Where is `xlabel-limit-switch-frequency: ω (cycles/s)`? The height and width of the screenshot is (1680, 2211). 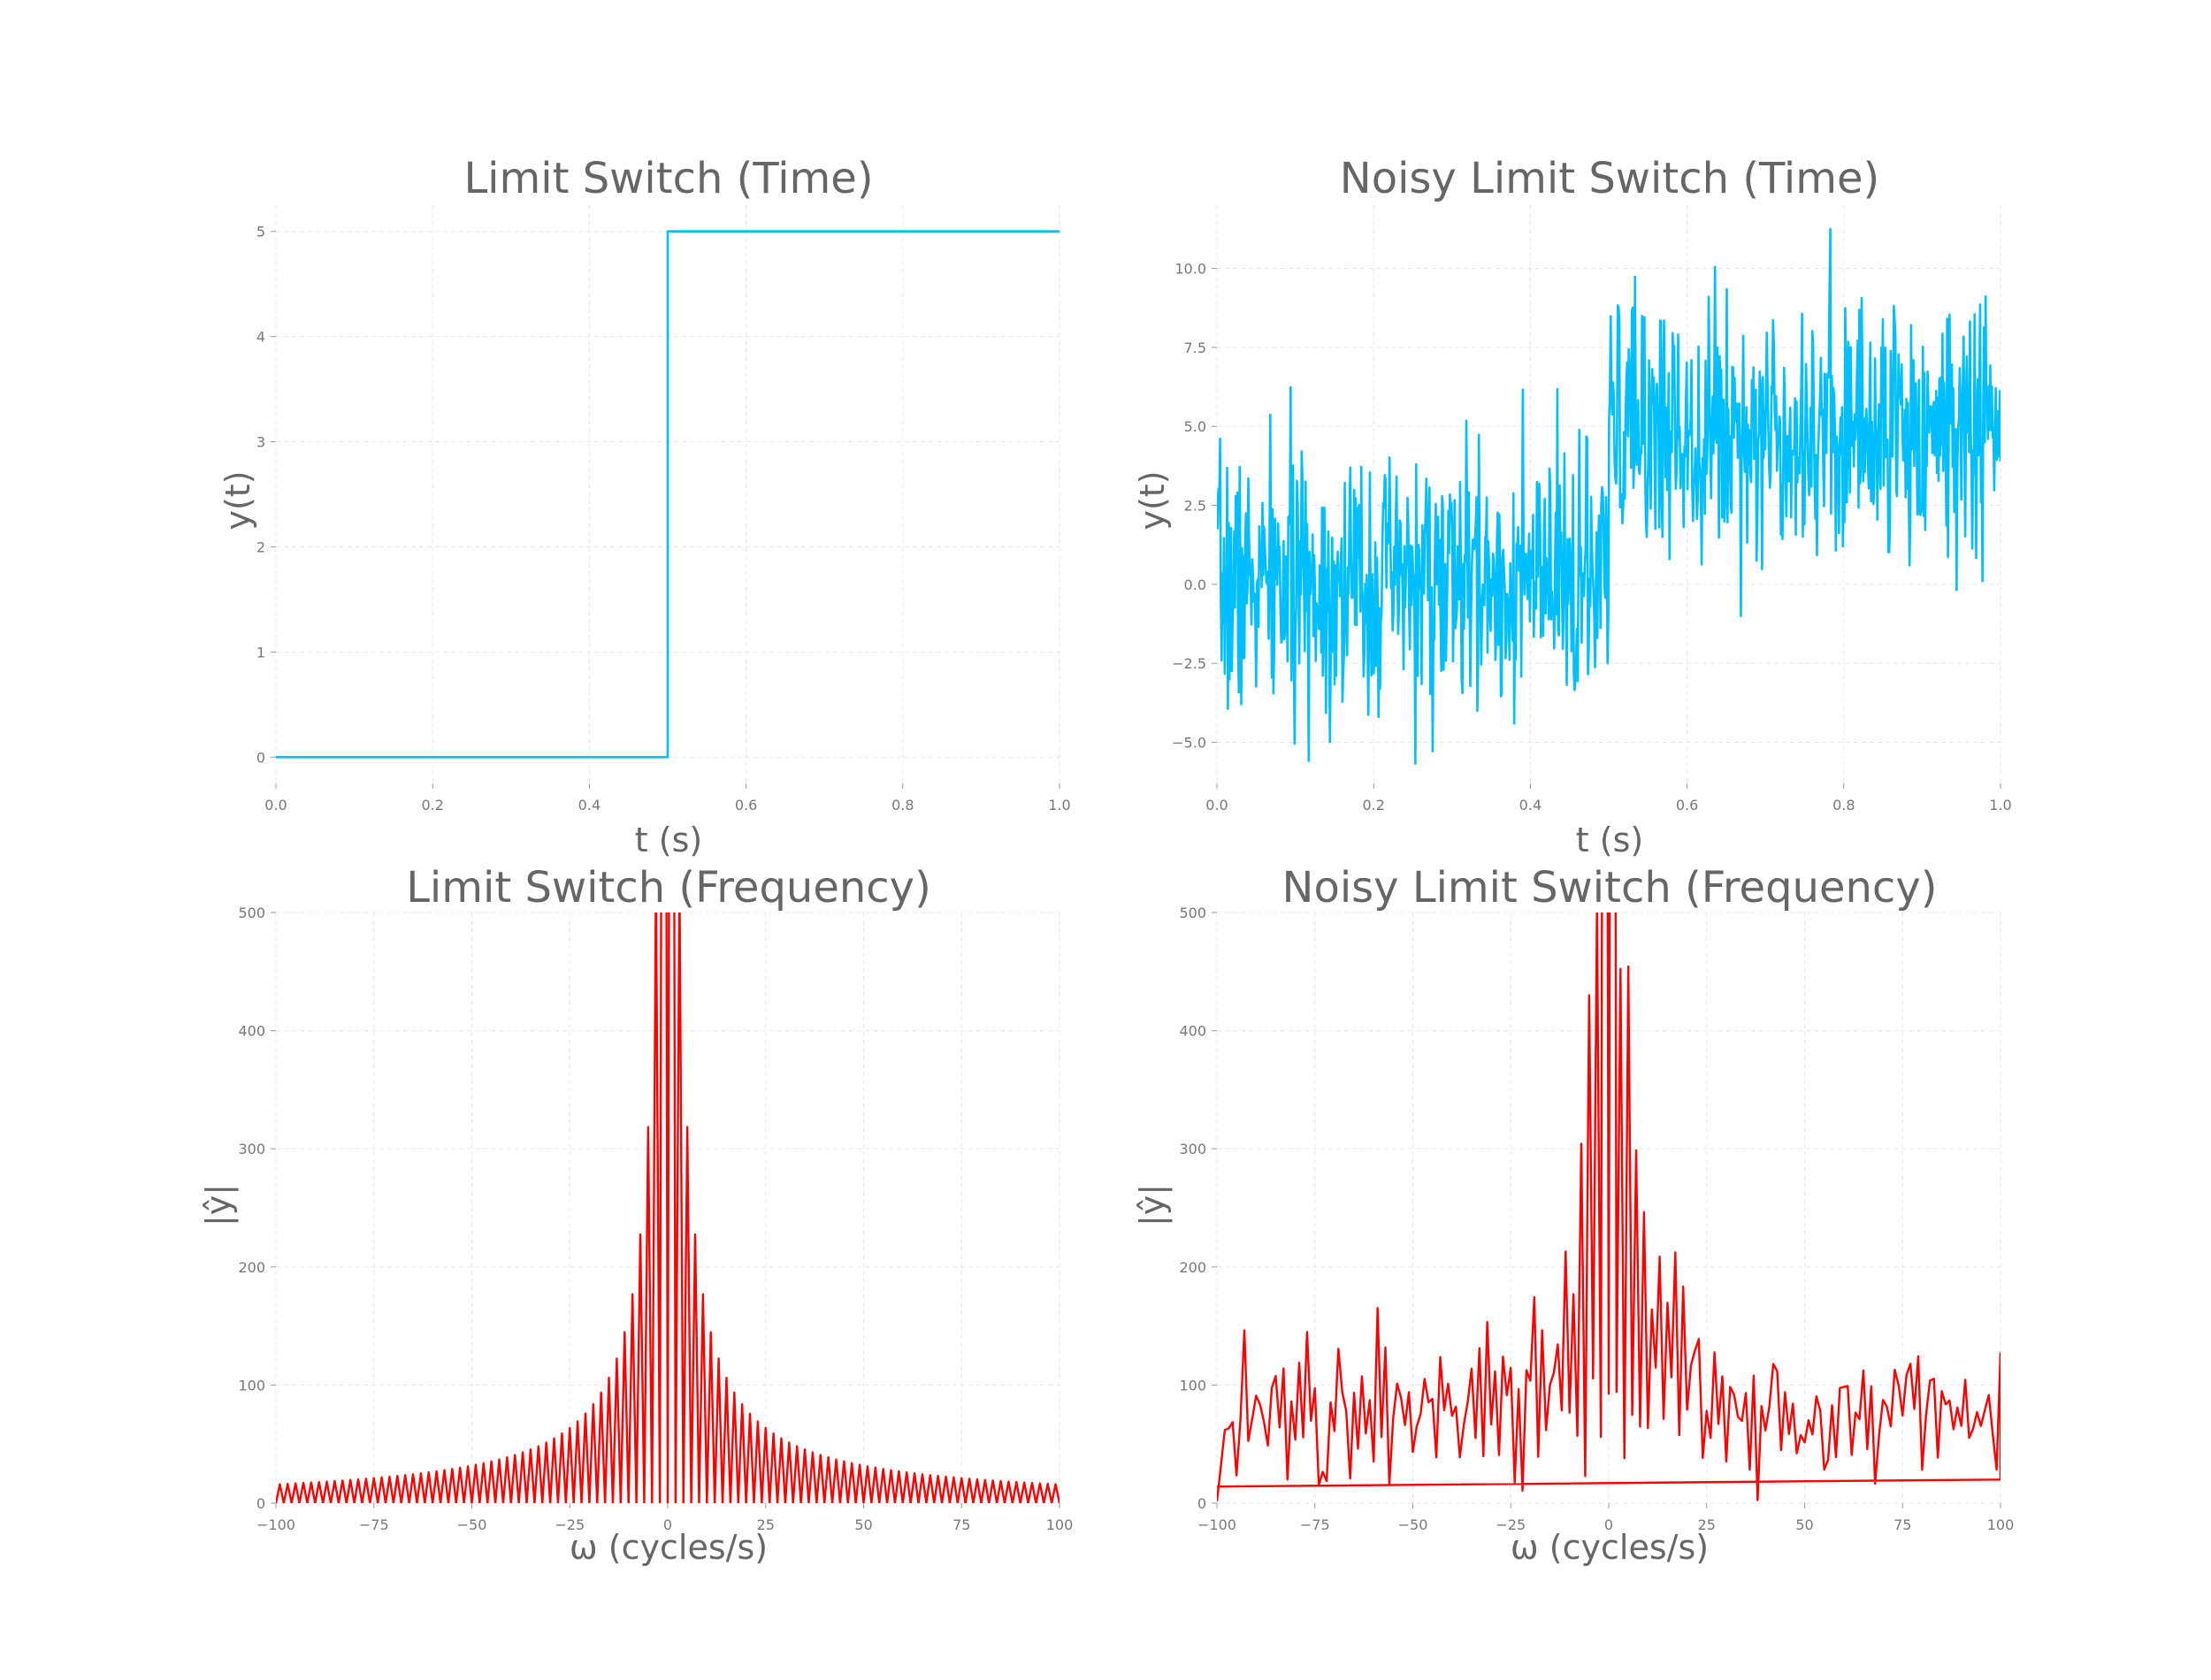 xlabel-limit-switch-frequency: ω (cycles/s) is located at coordinates (669, 1547).